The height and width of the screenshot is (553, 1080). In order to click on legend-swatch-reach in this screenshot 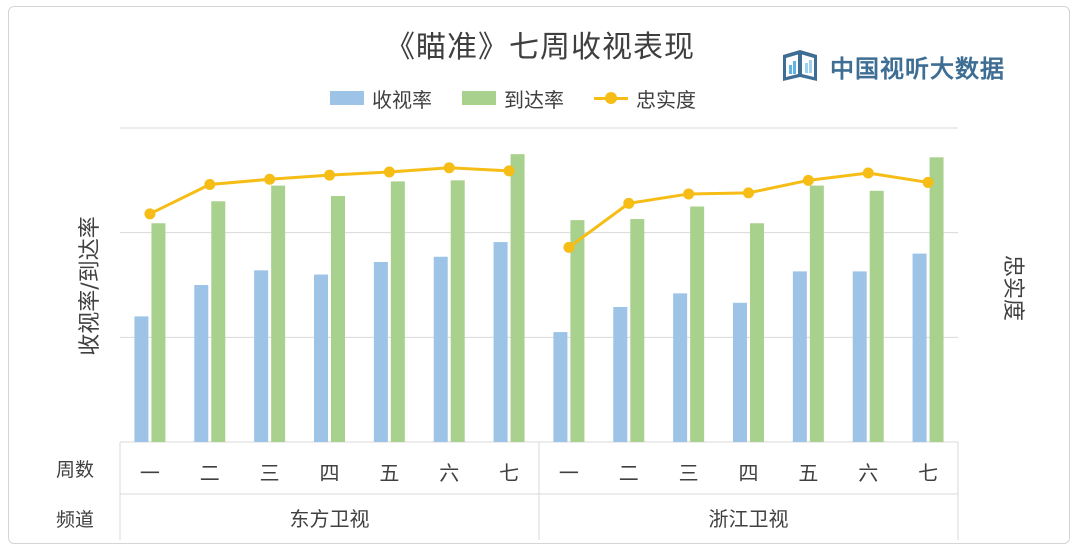, I will do `click(479, 98)`.